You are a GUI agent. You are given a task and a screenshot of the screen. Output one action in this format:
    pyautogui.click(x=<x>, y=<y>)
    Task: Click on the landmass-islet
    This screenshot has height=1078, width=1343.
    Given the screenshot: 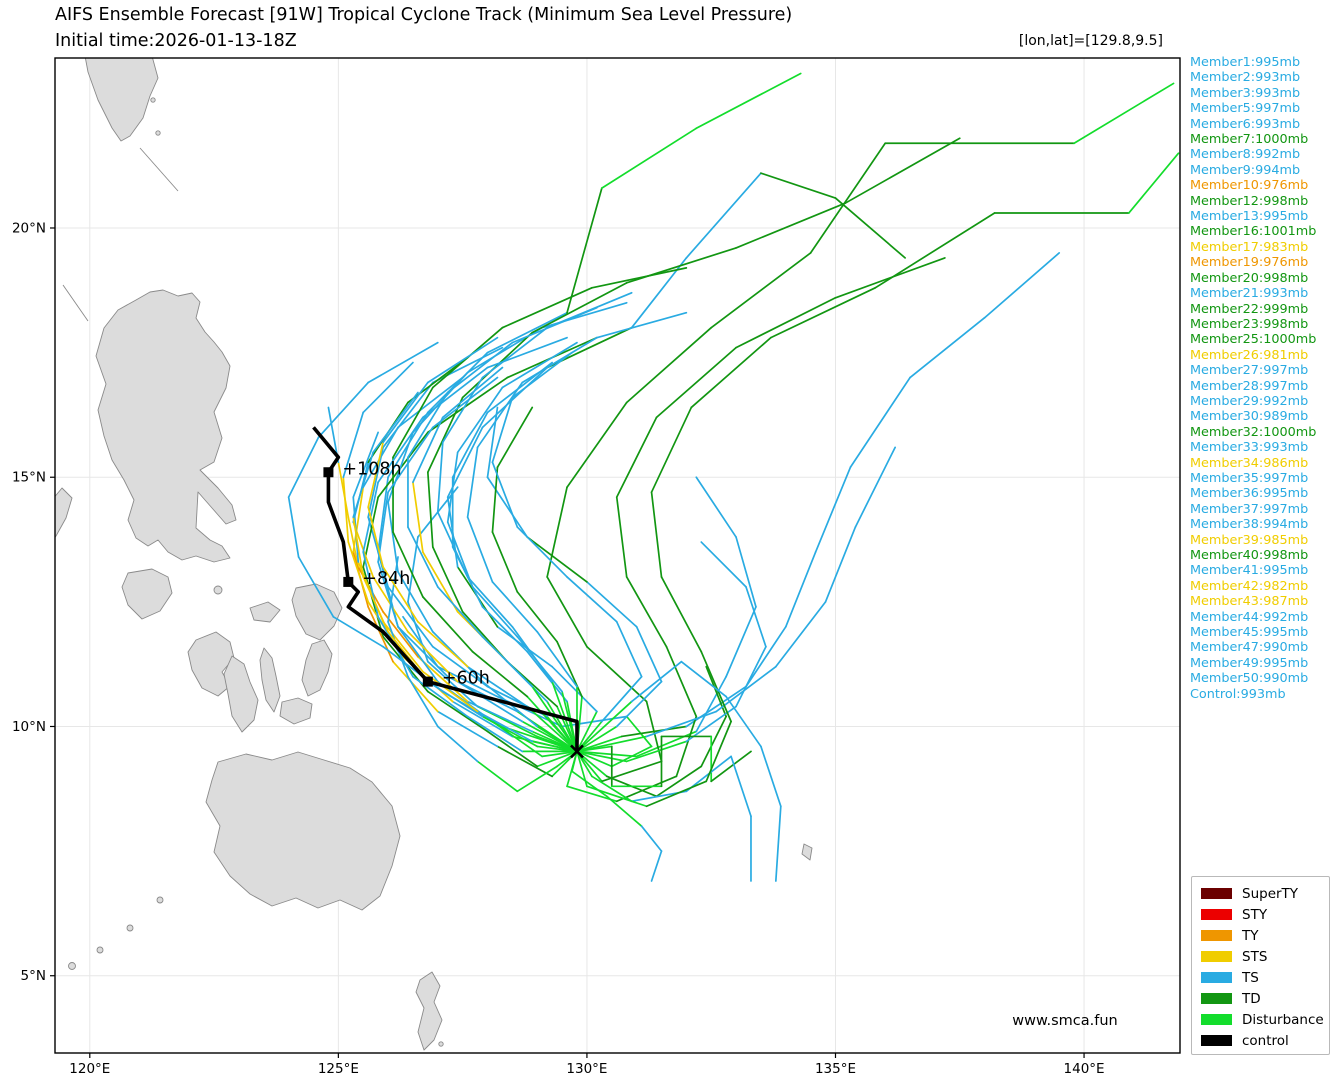 What is the action you would take?
    pyautogui.click(x=158, y=133)
    